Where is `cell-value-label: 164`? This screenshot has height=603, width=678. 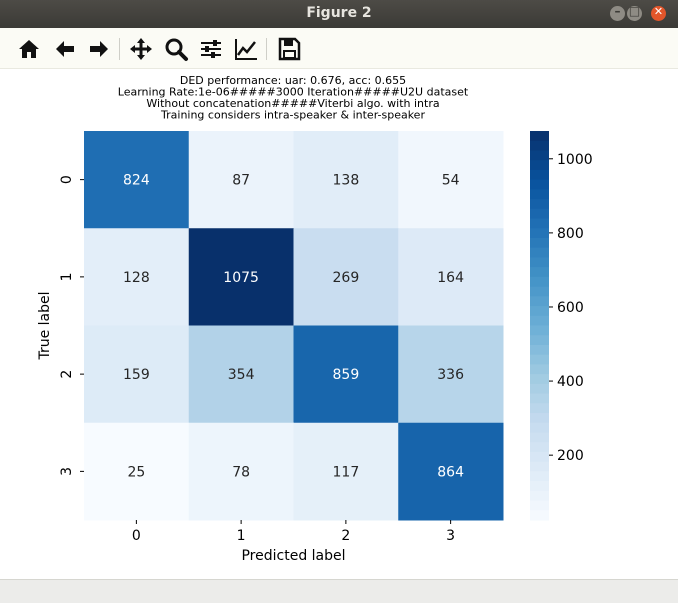 cell-value-label: 164 is located at coordinates (450, 278).